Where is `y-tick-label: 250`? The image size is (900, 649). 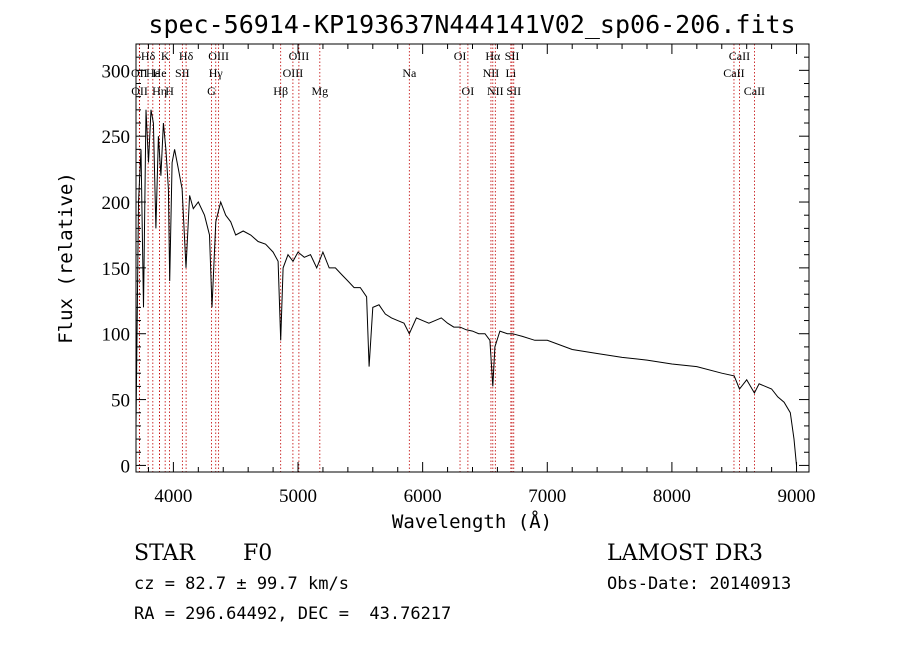
y-tick-label: 250 is located at coordinates (116, 137).